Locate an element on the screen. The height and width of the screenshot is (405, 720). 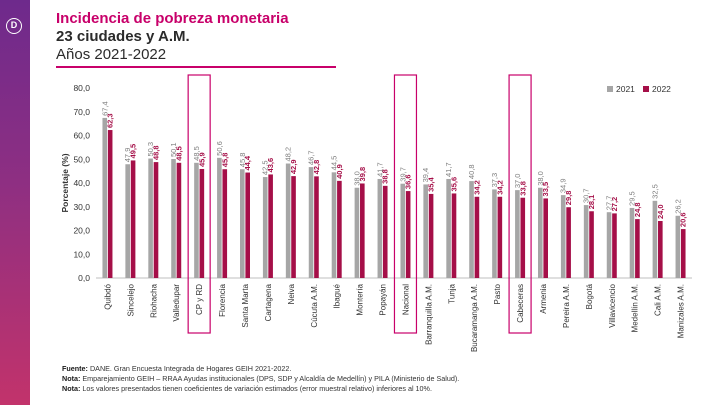
y-tick-label: 10,0 is located at coordinates (81, 254).